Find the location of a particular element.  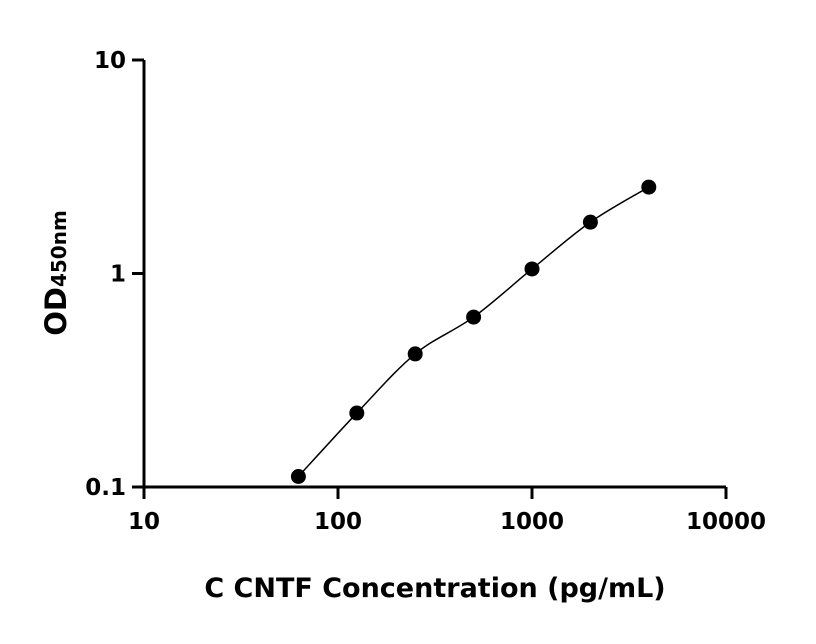

x-tick-label: 10 is located at coordinates (144, 522).